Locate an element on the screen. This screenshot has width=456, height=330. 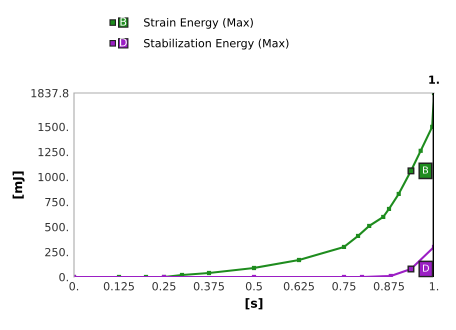
y-tick-label: 250. is located at coordinates (56, 252).